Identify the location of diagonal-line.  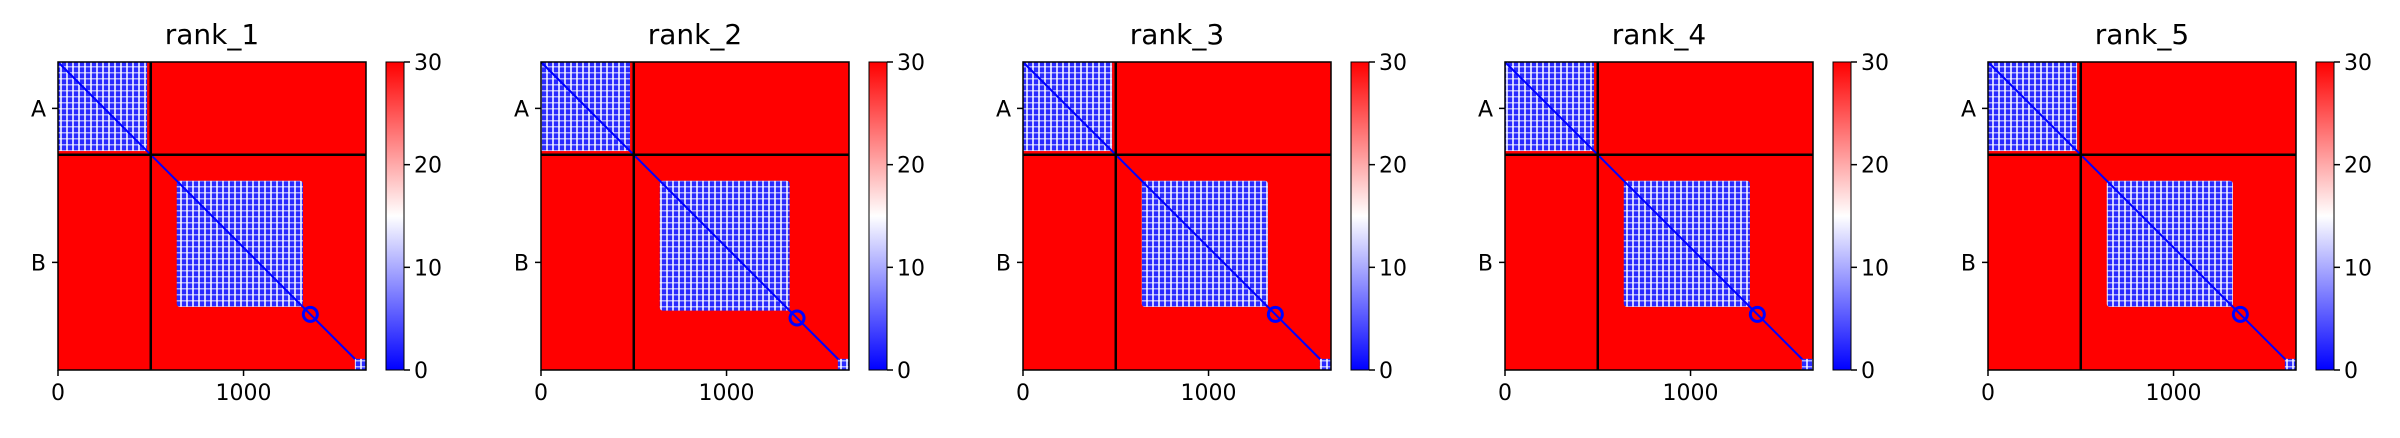
(695, 216).